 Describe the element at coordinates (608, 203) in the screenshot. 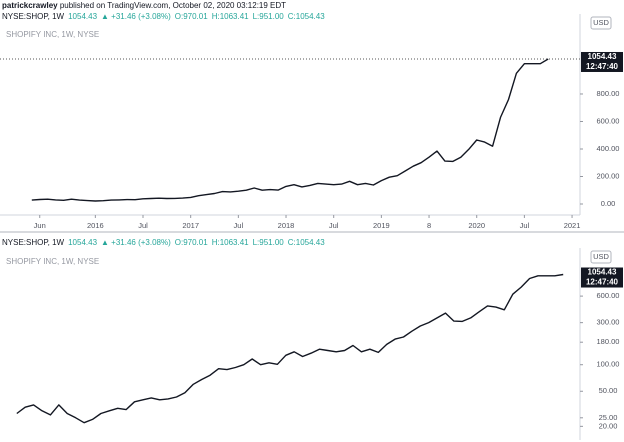

I see `y-tick-label: 0.00` at that location.